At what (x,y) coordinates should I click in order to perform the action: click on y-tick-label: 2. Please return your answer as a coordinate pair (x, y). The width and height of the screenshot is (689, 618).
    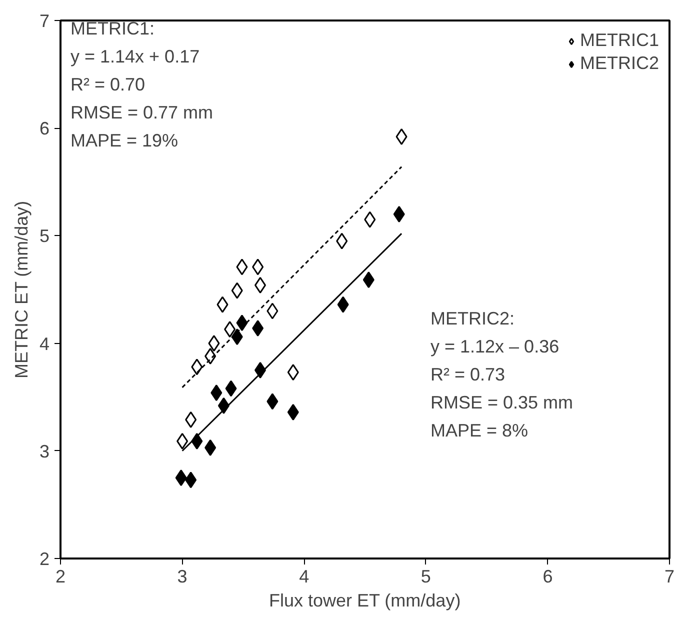
    Looking at the image, I should click on (44, 559).